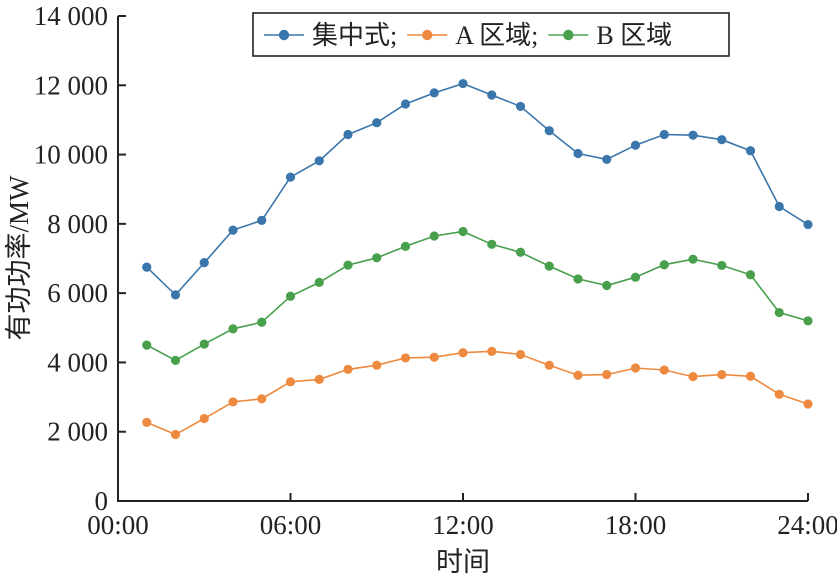 The height and width of the screenshot is (580, 837). I want to click on y-tick-label: 14 000, so click(71, 16).